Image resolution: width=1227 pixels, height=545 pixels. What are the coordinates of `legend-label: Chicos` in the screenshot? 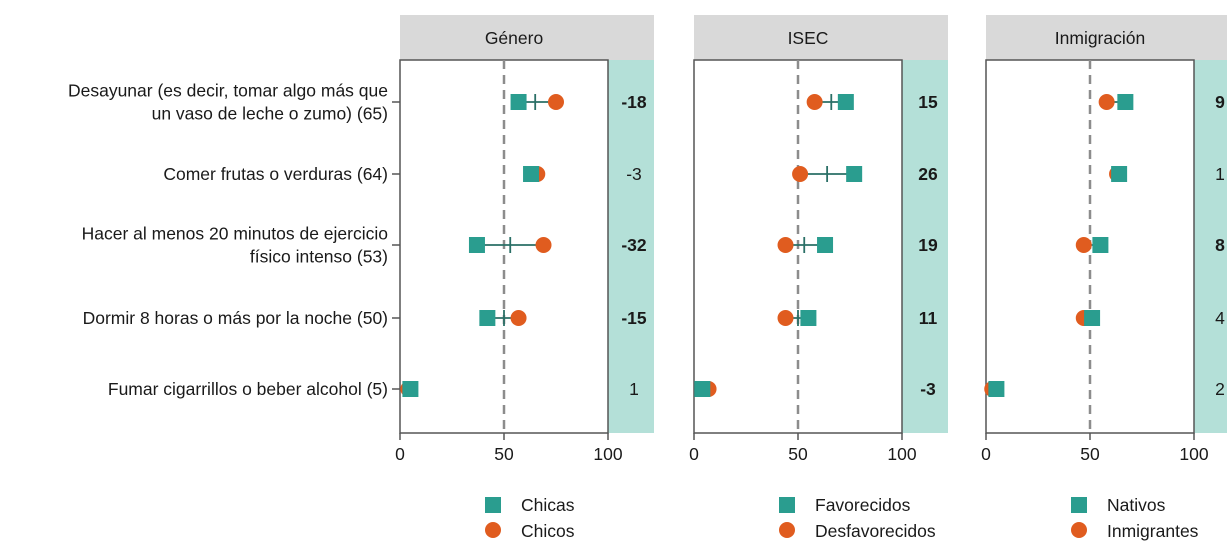 It's located at (548, 531).